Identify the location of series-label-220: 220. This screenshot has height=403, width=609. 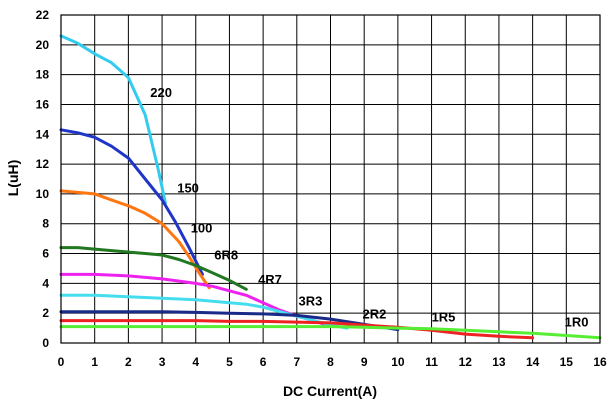
(161, 92).